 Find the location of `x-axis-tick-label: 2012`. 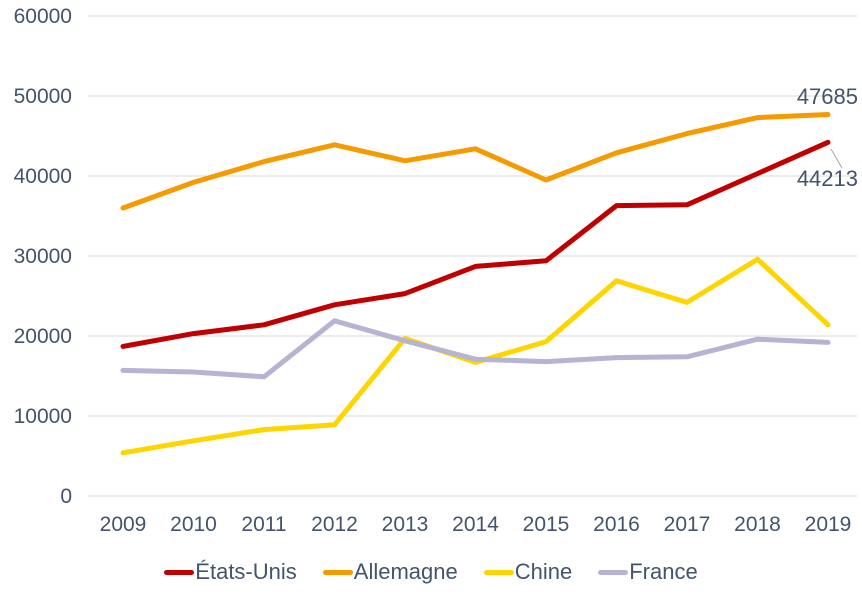

x-axis-tick-label: 2012 is located at coordinates (334, 524).